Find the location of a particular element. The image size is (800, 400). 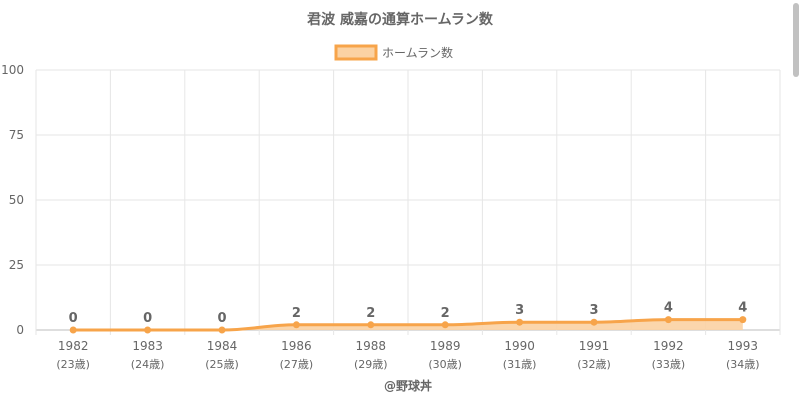

legend-swatch is located at coordinates (356, 52).